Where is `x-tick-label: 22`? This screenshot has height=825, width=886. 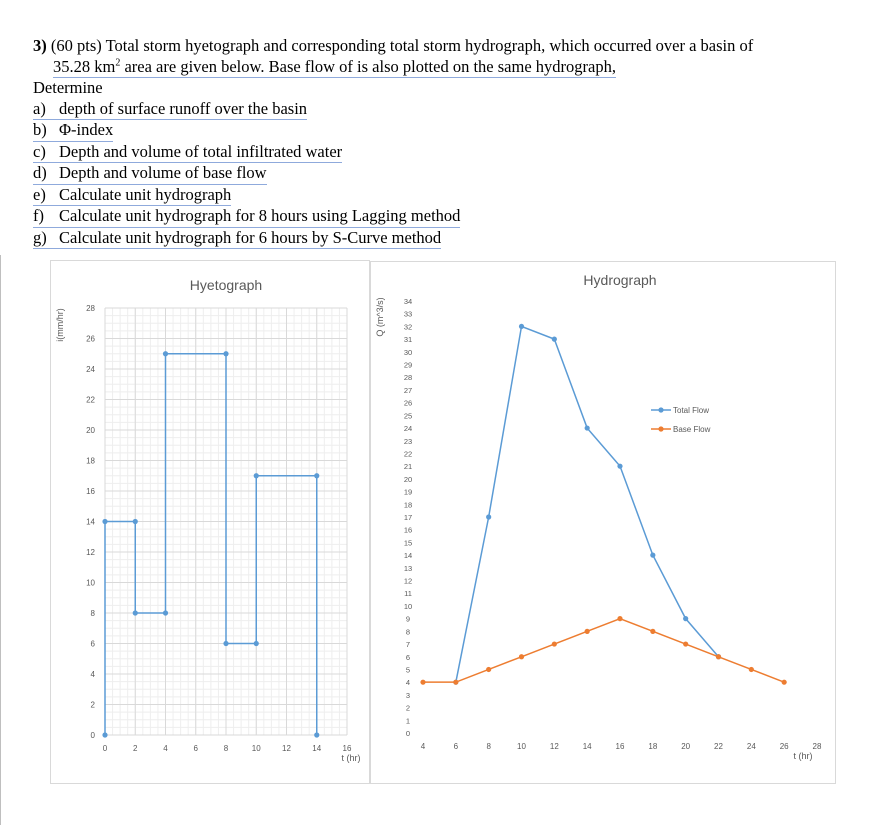 x-tick-label: 22 is located at coordinates (718, 746).